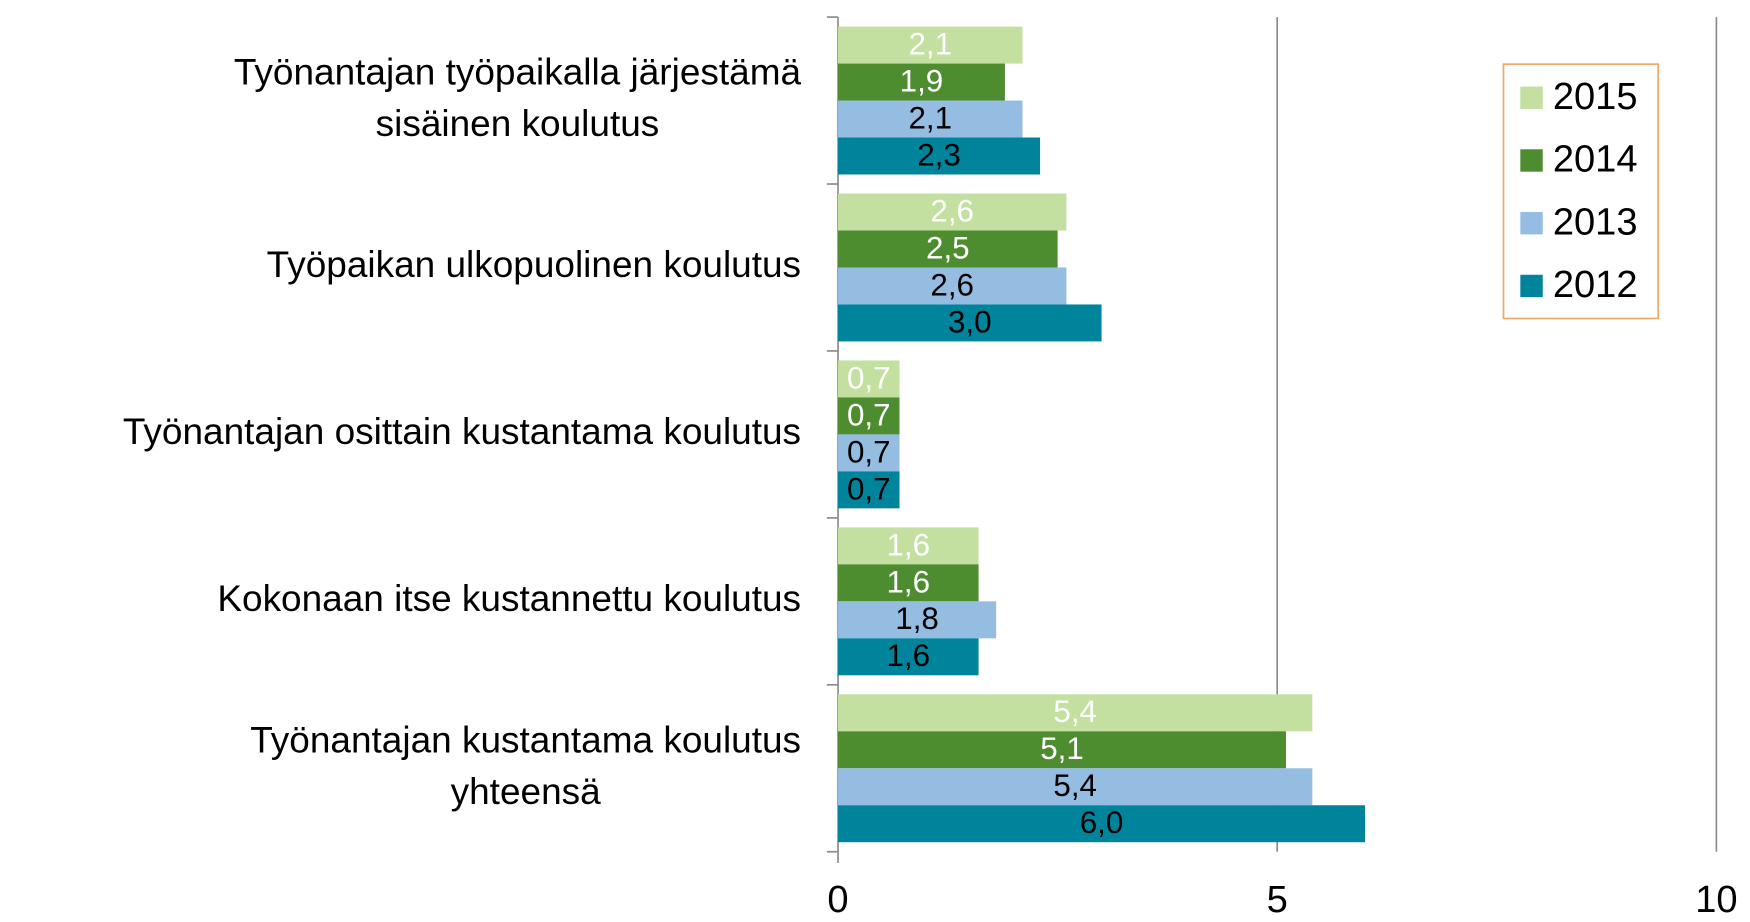  I want to click on data-label: 1,8, so click(917, 618).